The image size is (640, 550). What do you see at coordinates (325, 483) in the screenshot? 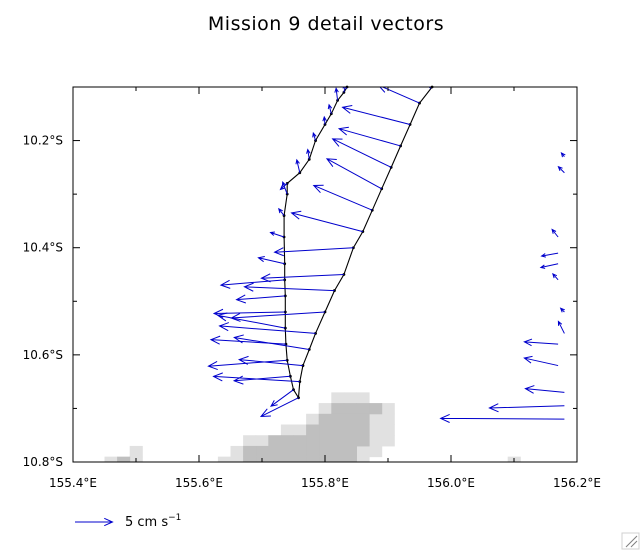
I see `x-tick-label: 155.8°E` at bounding box center [325, 483].